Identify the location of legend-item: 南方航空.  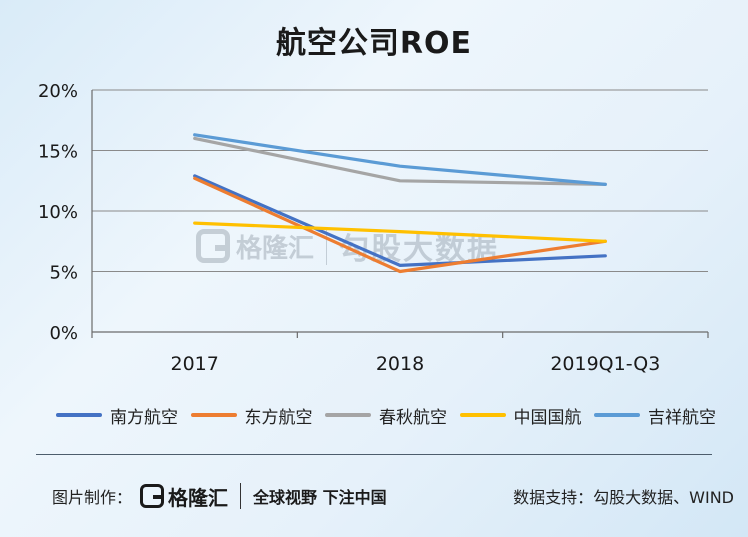
(117, 415).